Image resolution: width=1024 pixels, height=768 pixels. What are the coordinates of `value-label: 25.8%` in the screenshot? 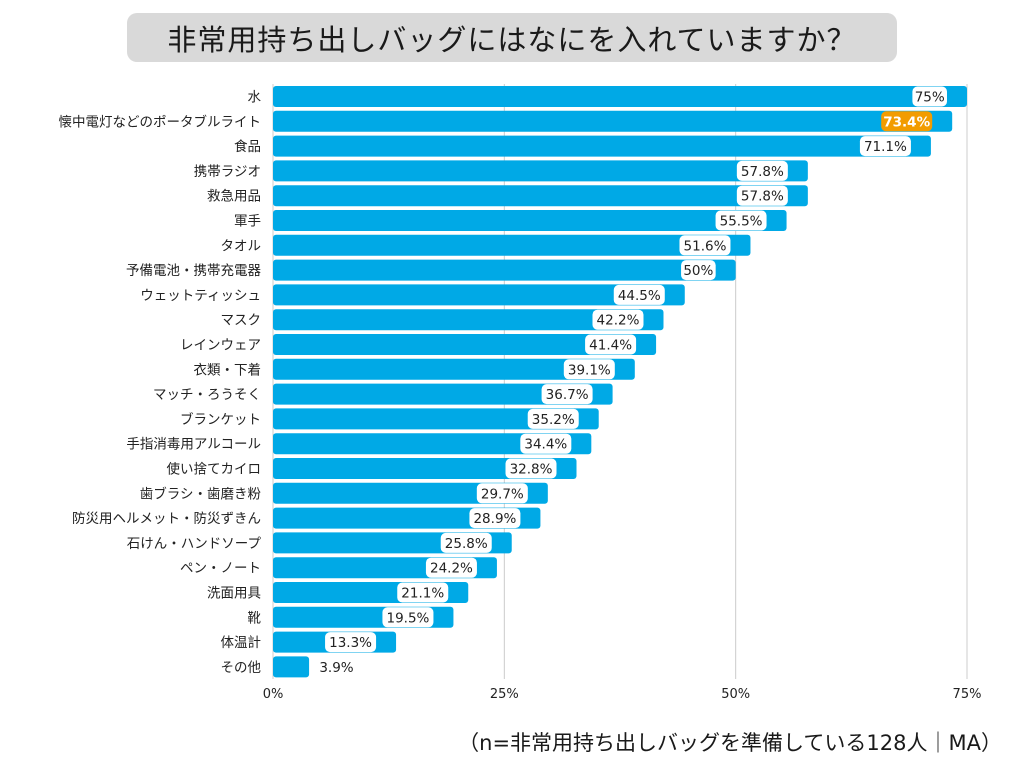 It's located at (466, 544).